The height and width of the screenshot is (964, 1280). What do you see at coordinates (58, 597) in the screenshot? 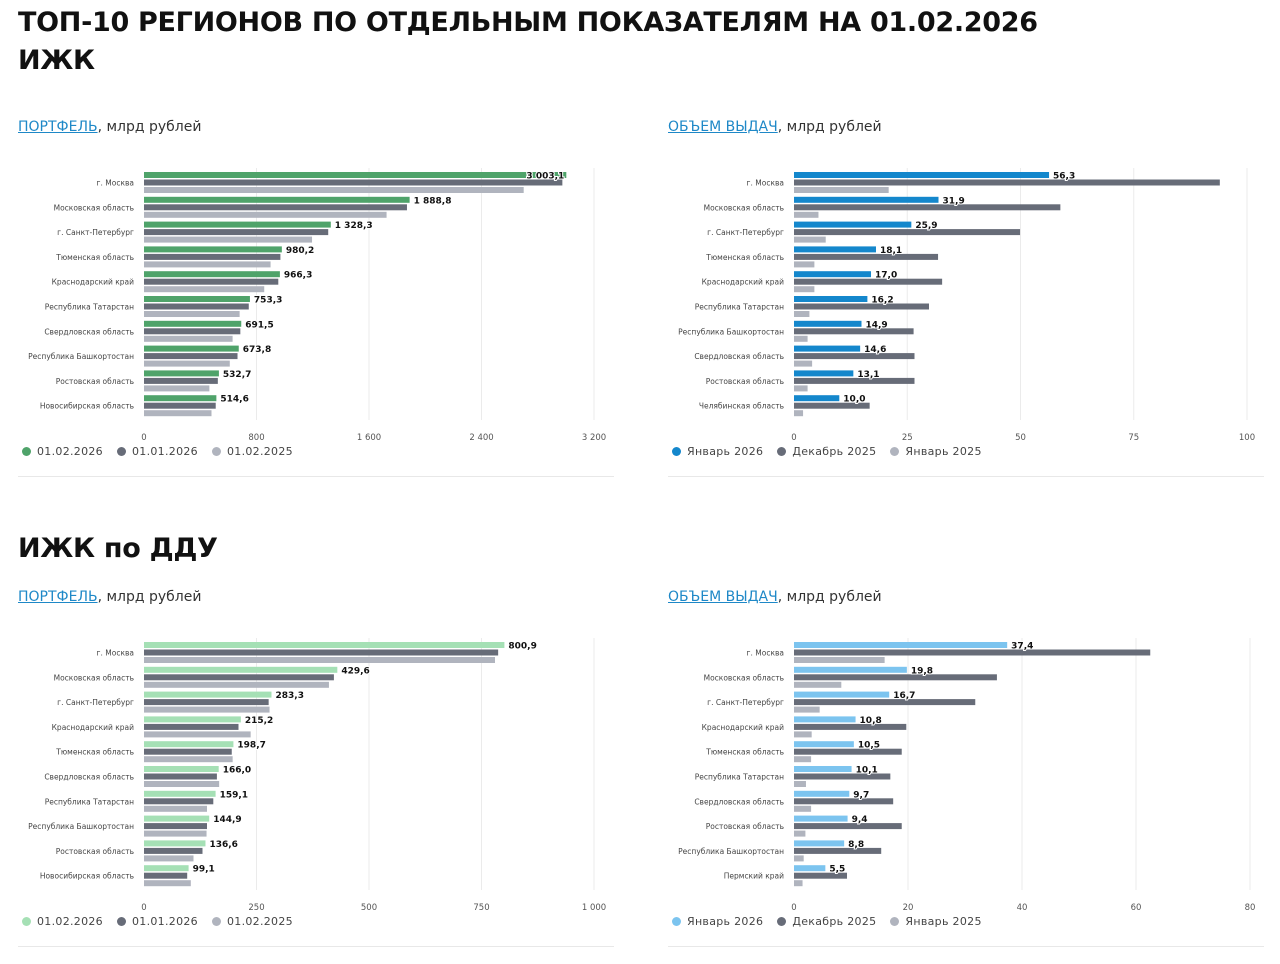
I see `chart-title-link: ПОРТФЕЛЬ` at bounding box center [58, 597].